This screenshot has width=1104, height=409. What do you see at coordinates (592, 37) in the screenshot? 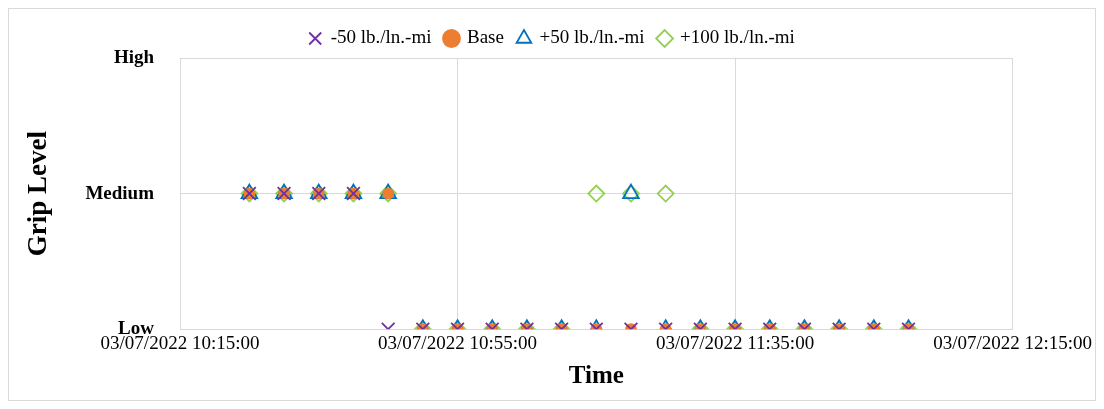
I see `legend-label: +50 lb./ln.-mi` at bounding box center [592, 37].